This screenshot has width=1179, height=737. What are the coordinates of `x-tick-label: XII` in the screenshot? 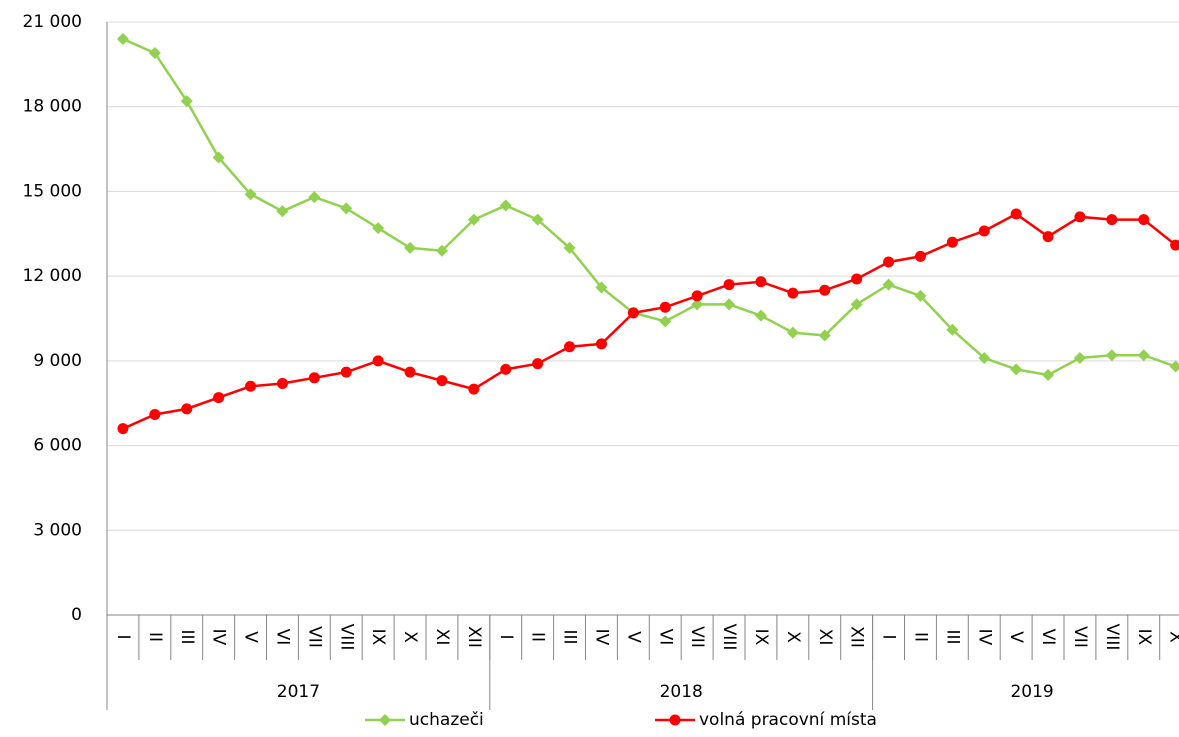 It's located at (857, 637).